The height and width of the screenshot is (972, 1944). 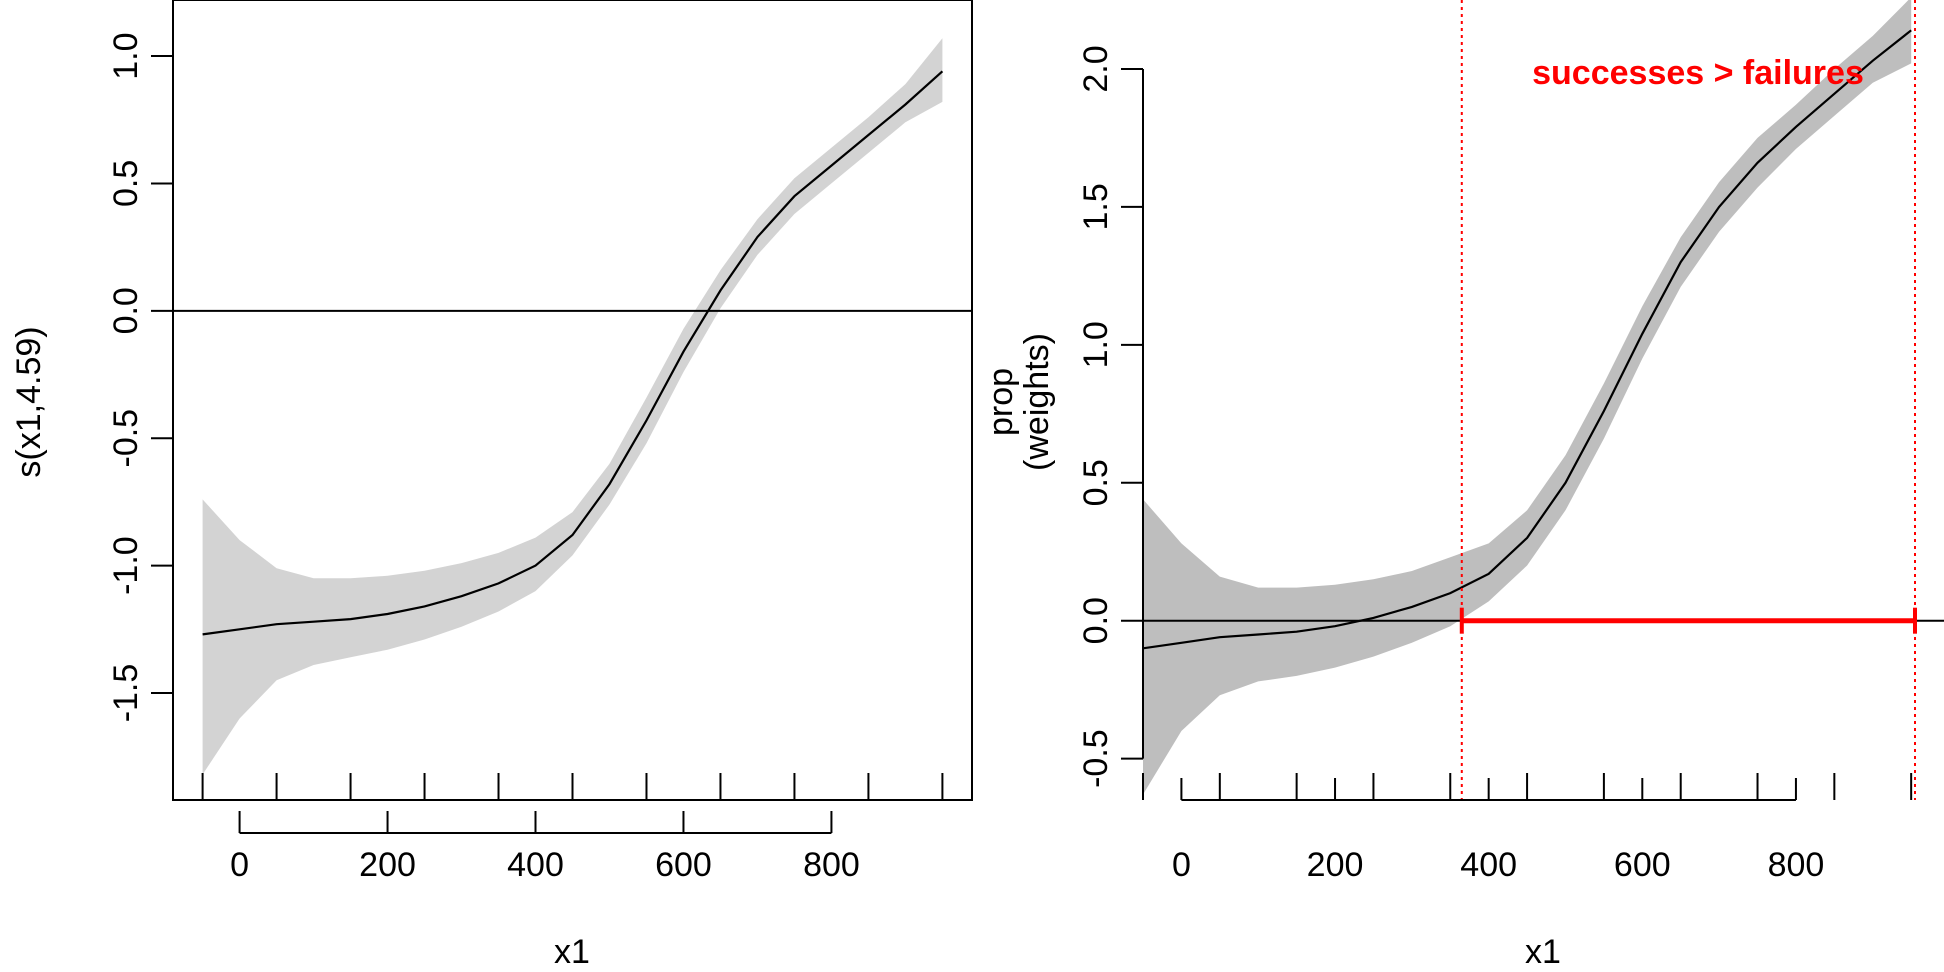 What do you see at coordinates (1335, 865) in the screenshot?
I see `right-x-tick-label: 200` at bounding box center [1335, 865].